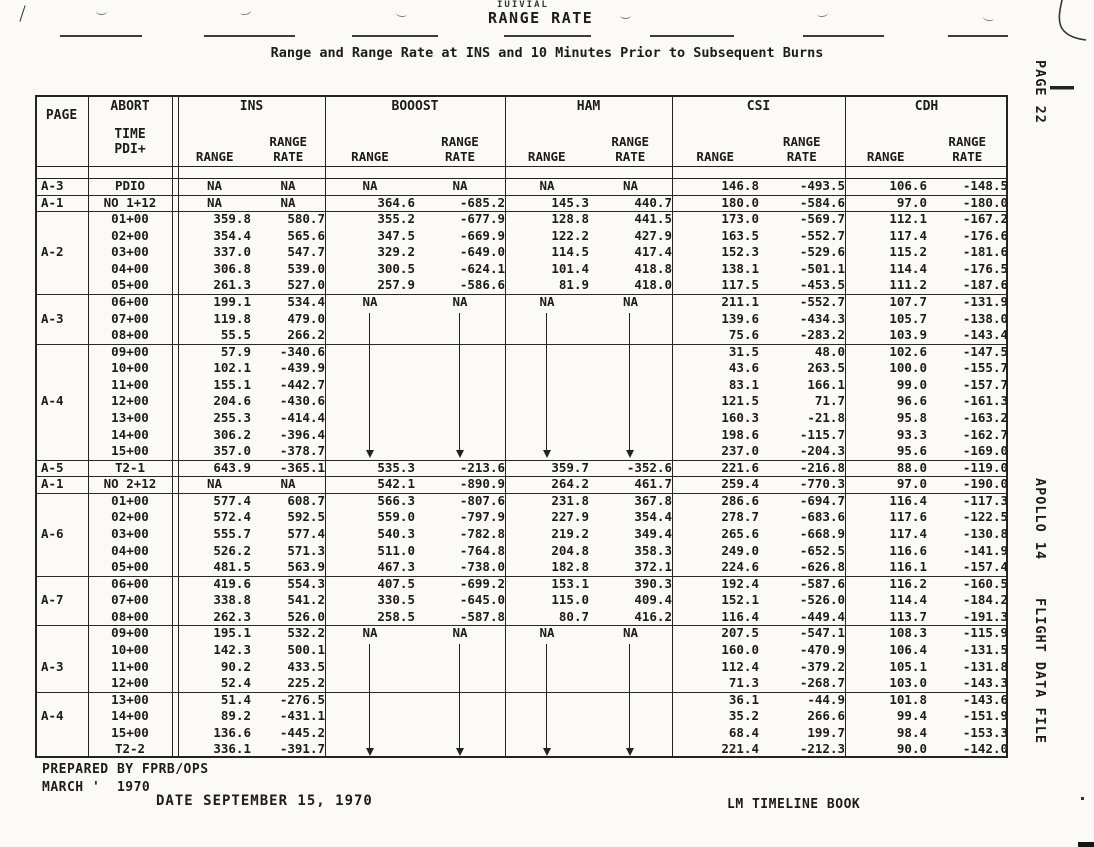 Image resolution: width=1094 pixels, height=847 pixels. I want to click on page-cell: A-2, so click(52, 252).